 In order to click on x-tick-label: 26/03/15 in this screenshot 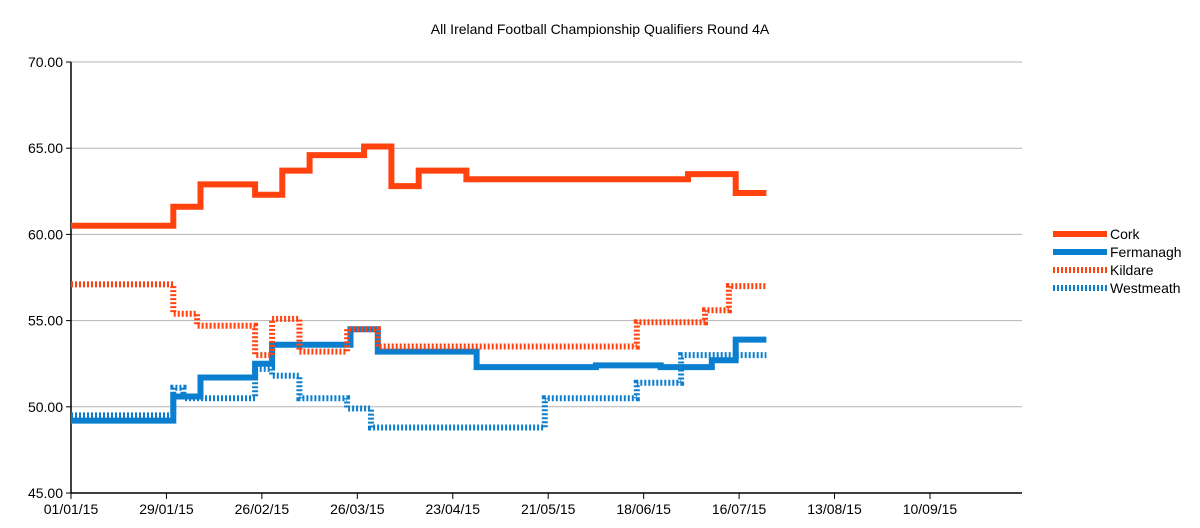, I will do `click(357, 509)`.